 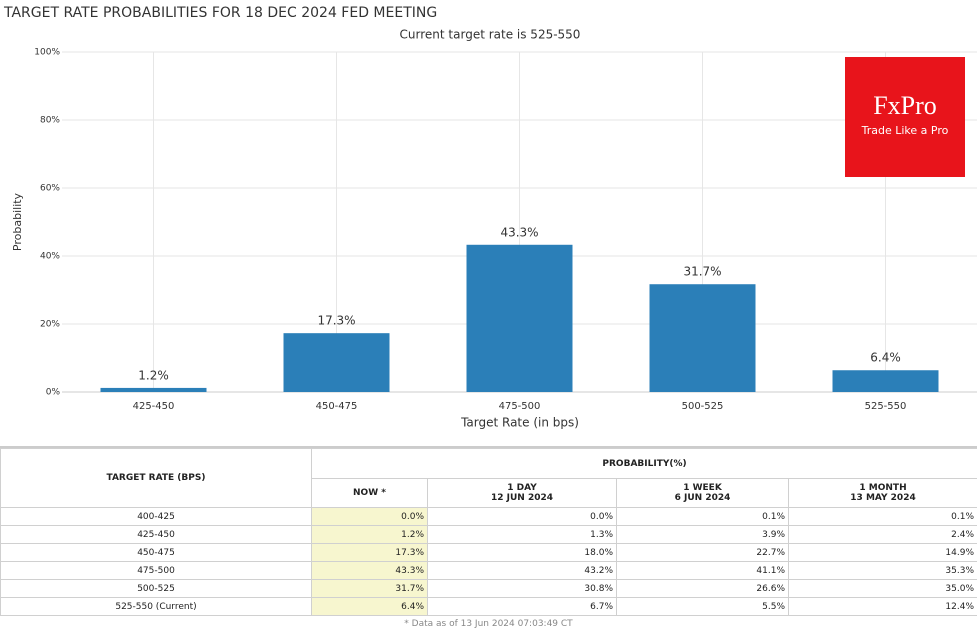 I want to click on probability-cell: 22.7%, so click(x=702, y=552).